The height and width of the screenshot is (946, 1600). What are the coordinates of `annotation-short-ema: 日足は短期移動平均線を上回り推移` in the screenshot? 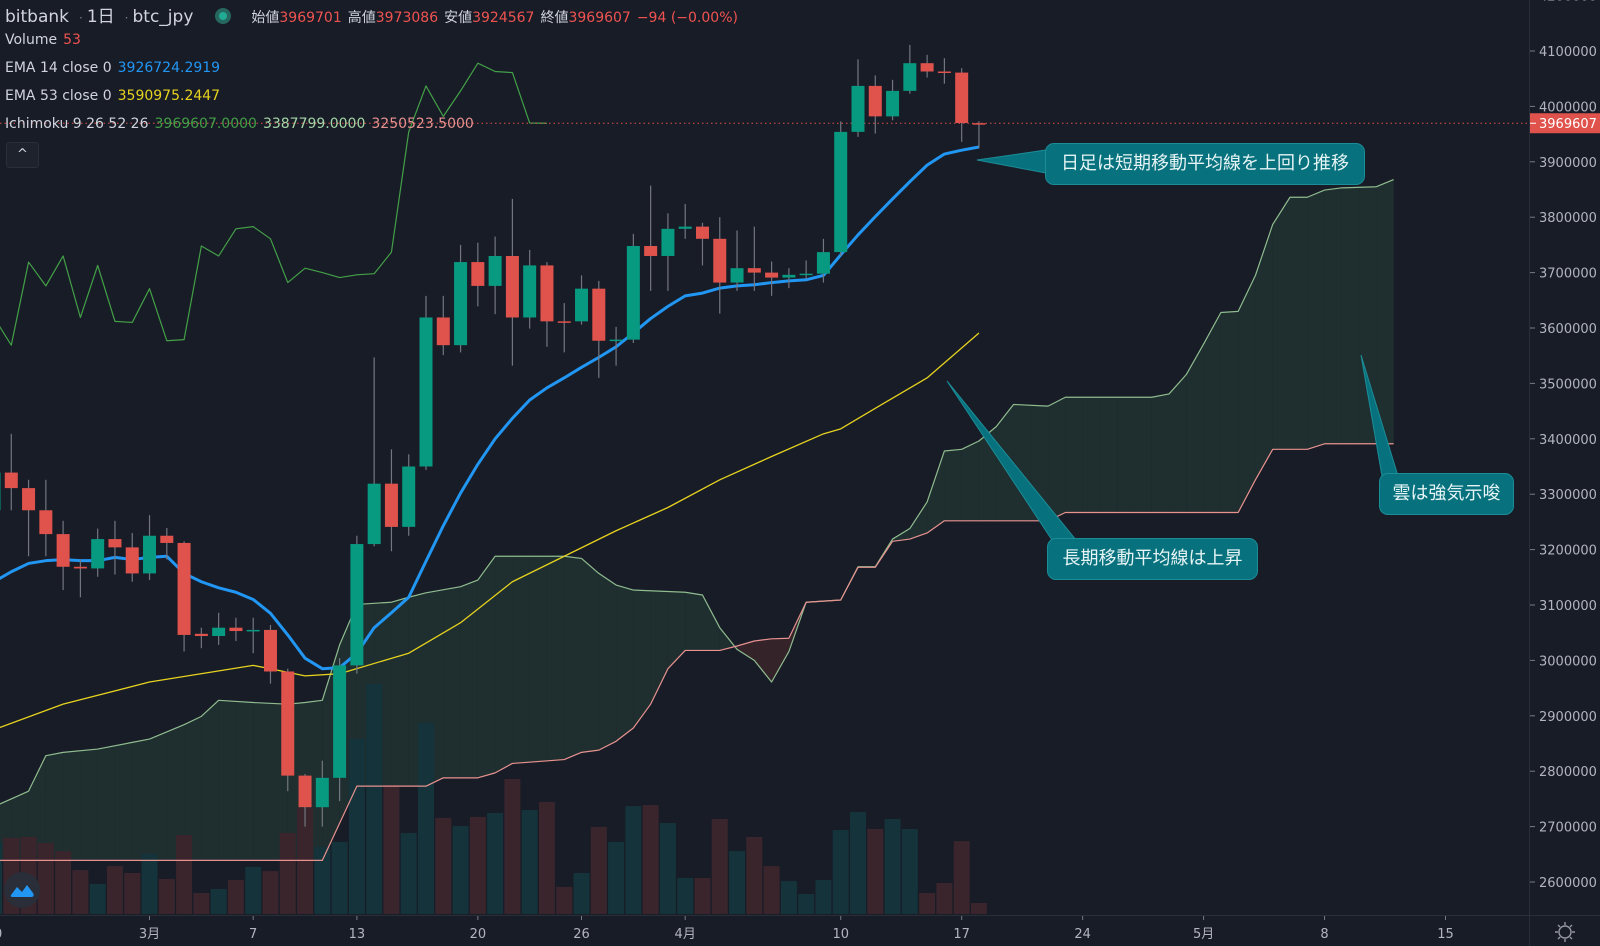 It's located at (1205, 164).